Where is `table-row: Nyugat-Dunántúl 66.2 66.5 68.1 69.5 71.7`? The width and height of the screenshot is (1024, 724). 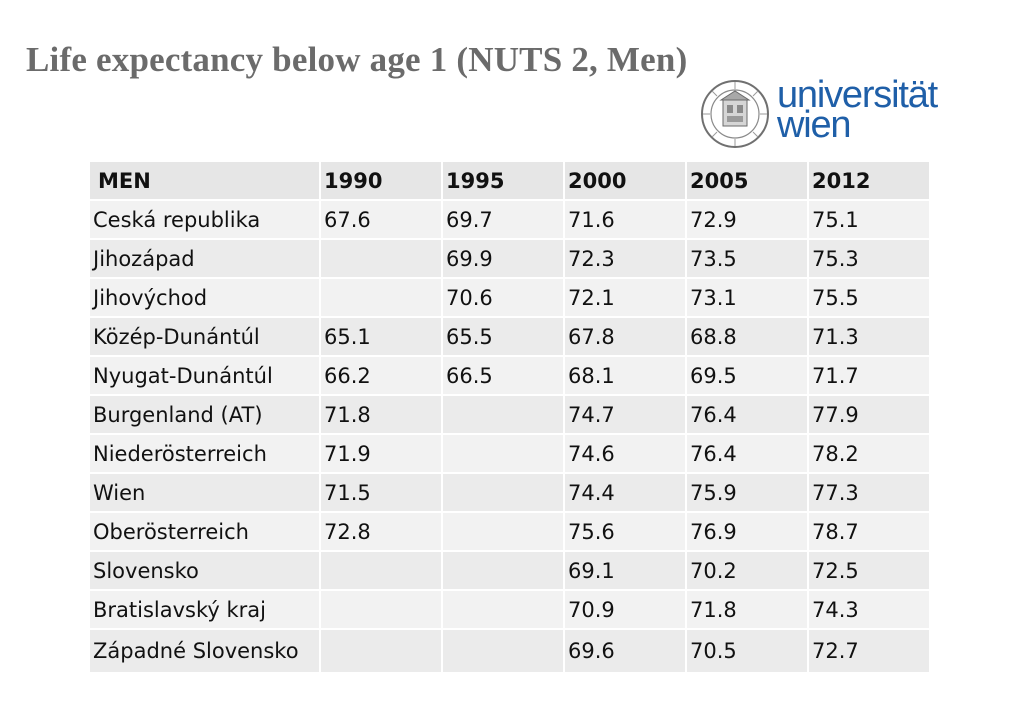
table-row: Nyugat-Dunántúl 66.2 66.5 68.1 69.5 71.7 is located at coordinates (510, 376).